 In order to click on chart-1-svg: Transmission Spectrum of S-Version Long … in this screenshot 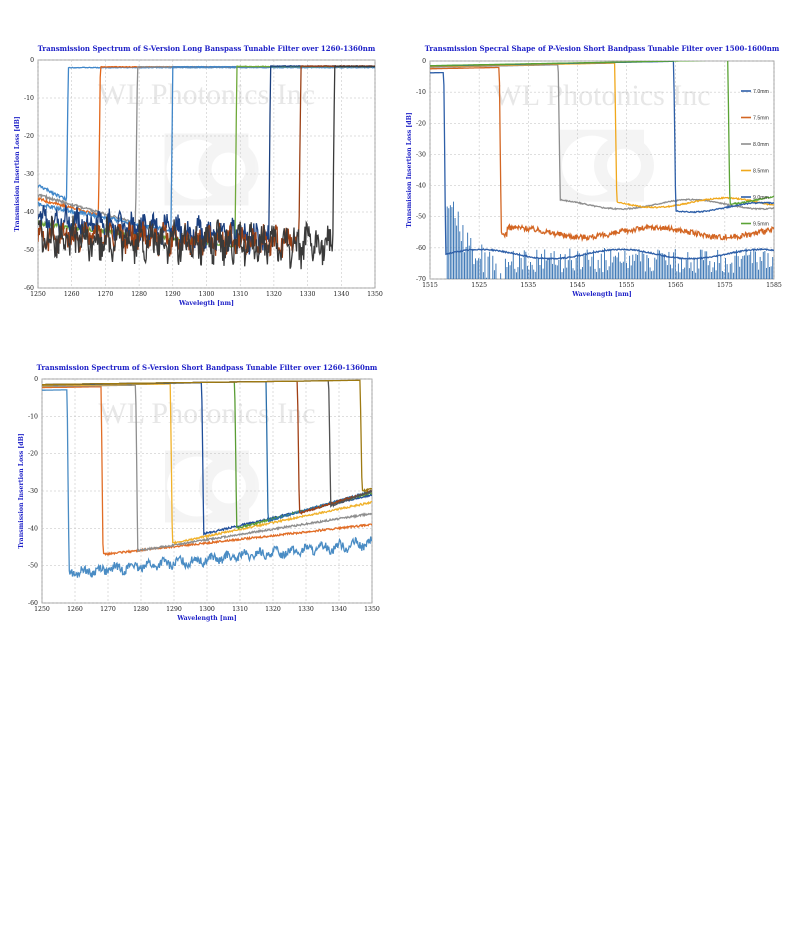, I will do `click(198, 175)`.